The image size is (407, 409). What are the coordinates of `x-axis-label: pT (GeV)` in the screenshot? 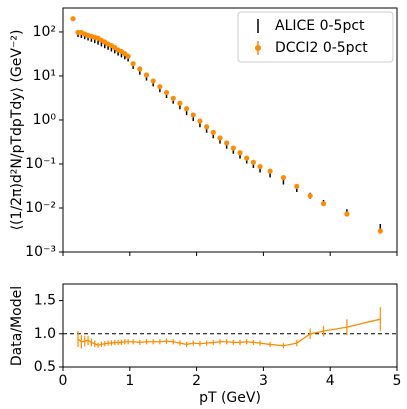 It's located at (230, 398).